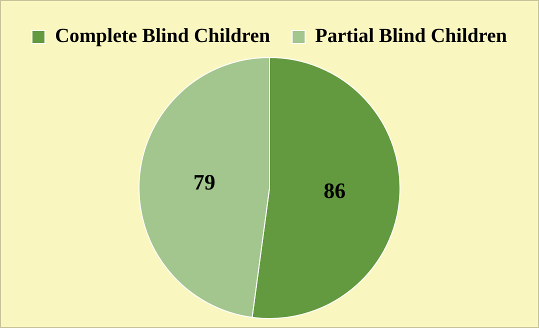  I want to click on data-label: 79, so click(204, 181).